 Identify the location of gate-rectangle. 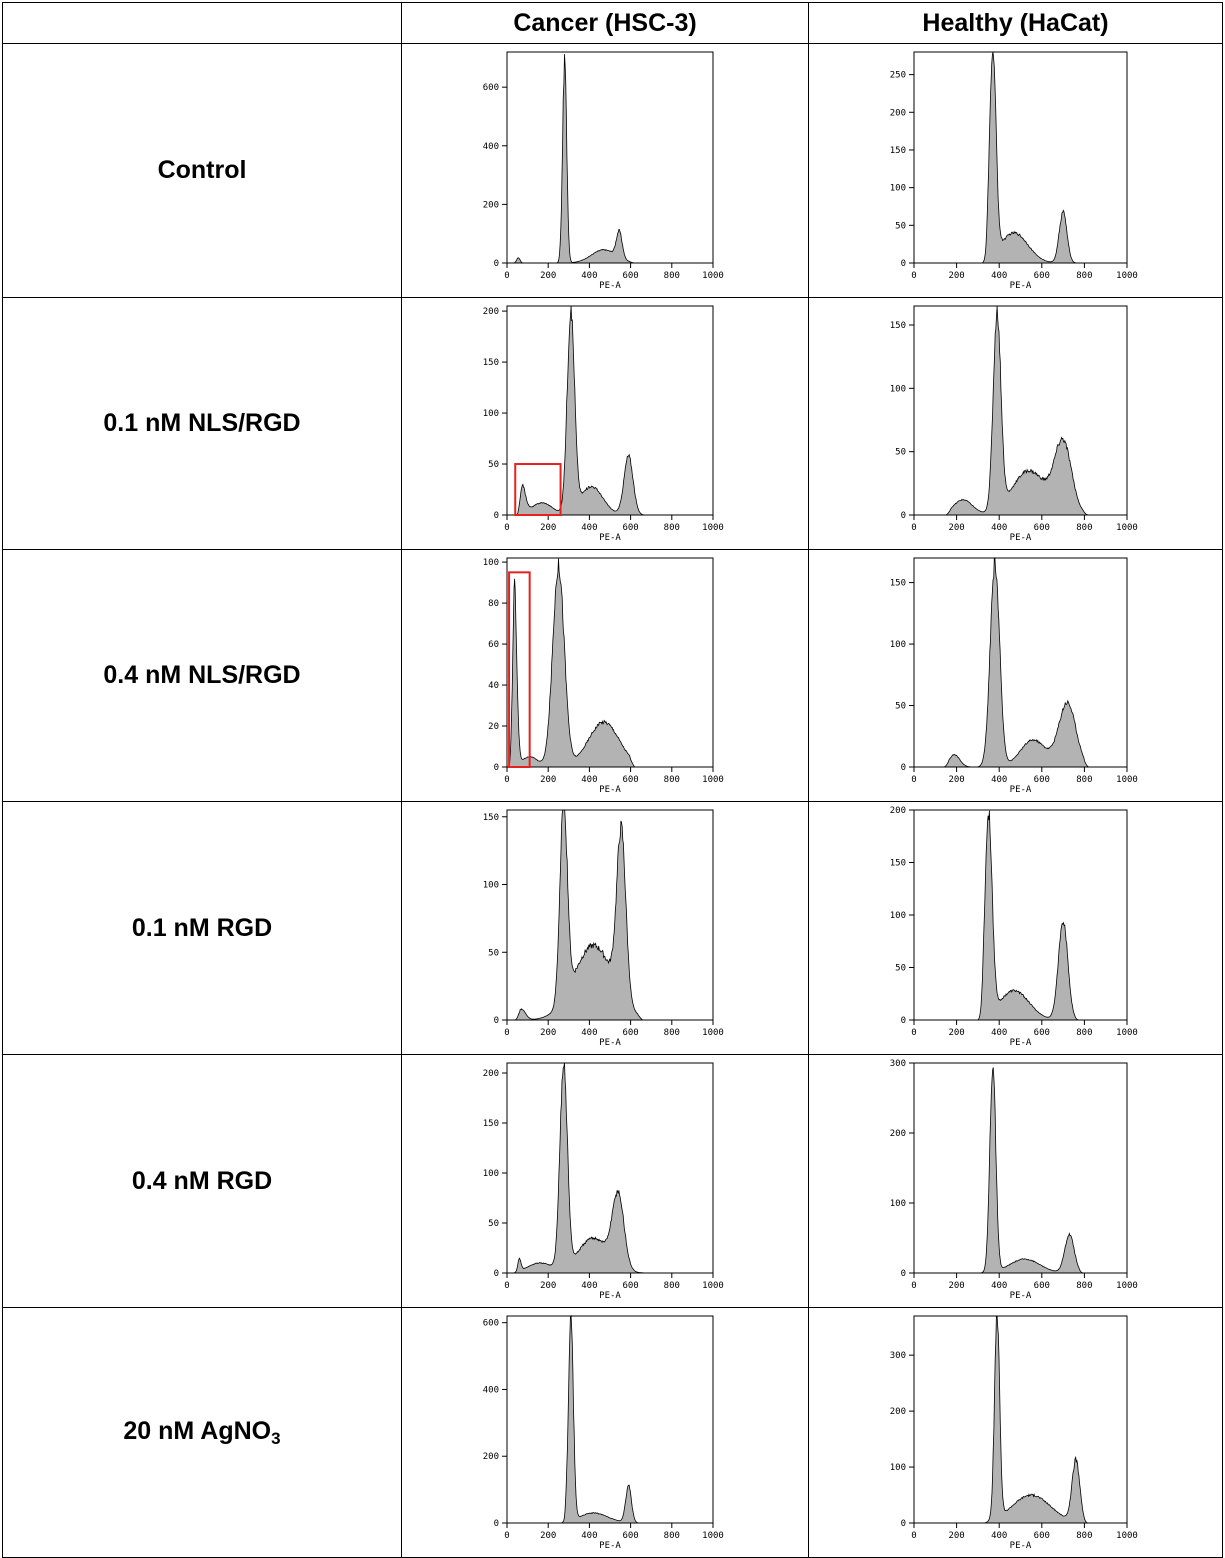
(538, 489).